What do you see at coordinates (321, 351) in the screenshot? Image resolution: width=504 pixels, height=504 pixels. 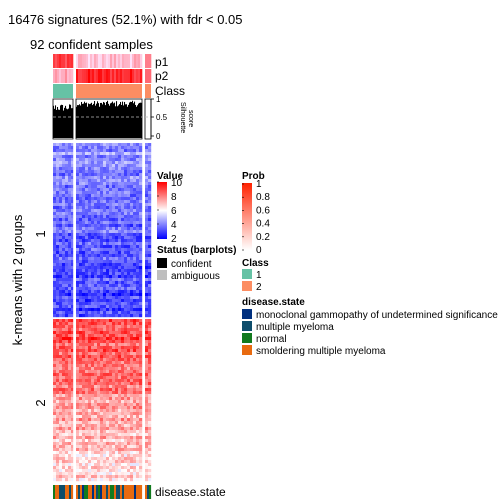 I see `disease-smm-label: smoldering multiple myeloma` at bounding box center [321, 351].